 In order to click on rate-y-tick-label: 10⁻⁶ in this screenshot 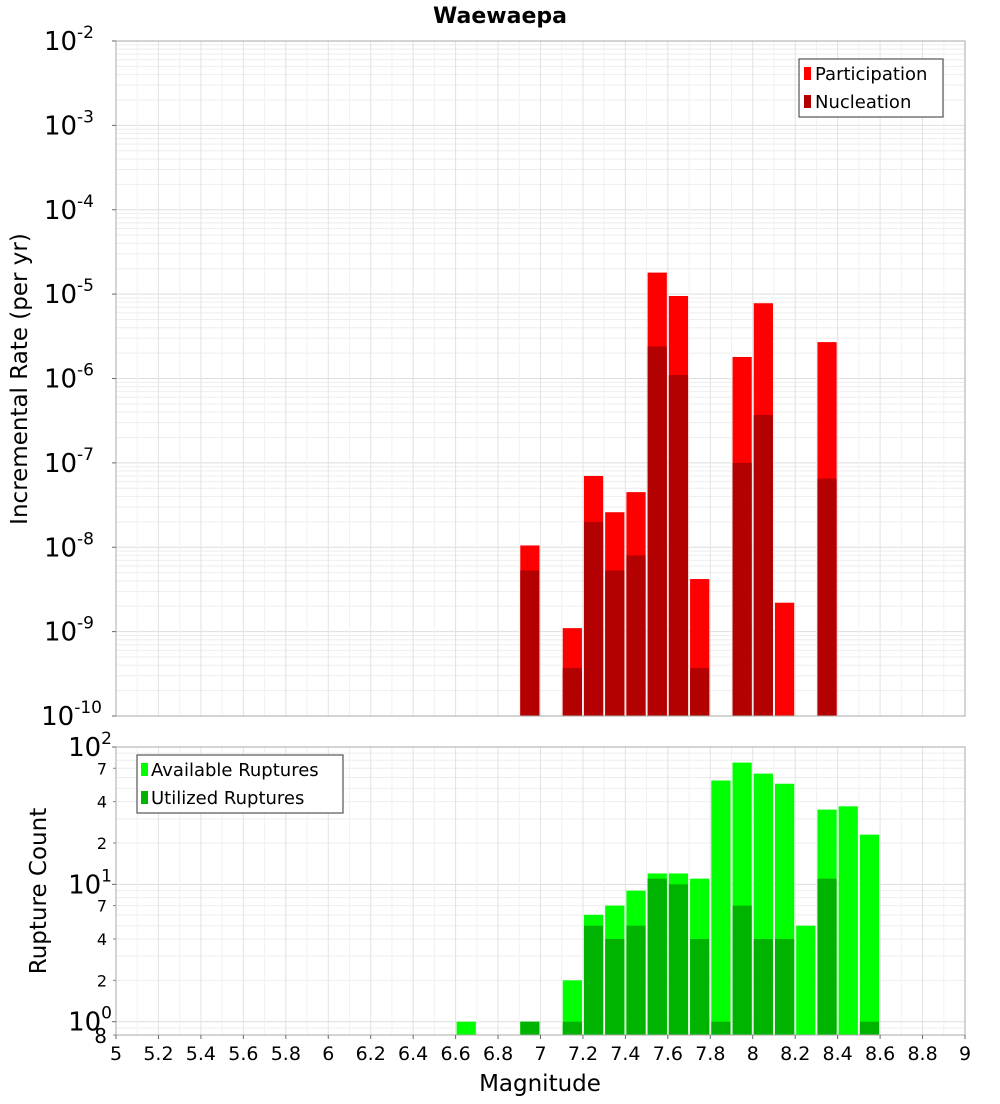, I will do `click(69, 378)`.